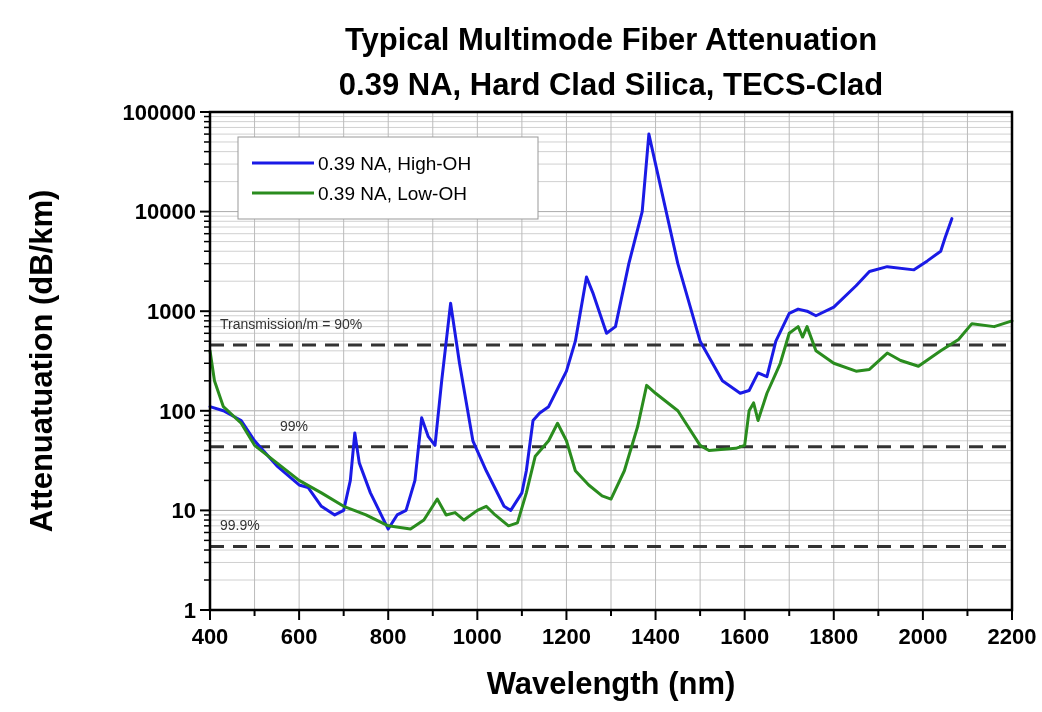  I want to click on x-tick-label: 1000, so click(477, 636).